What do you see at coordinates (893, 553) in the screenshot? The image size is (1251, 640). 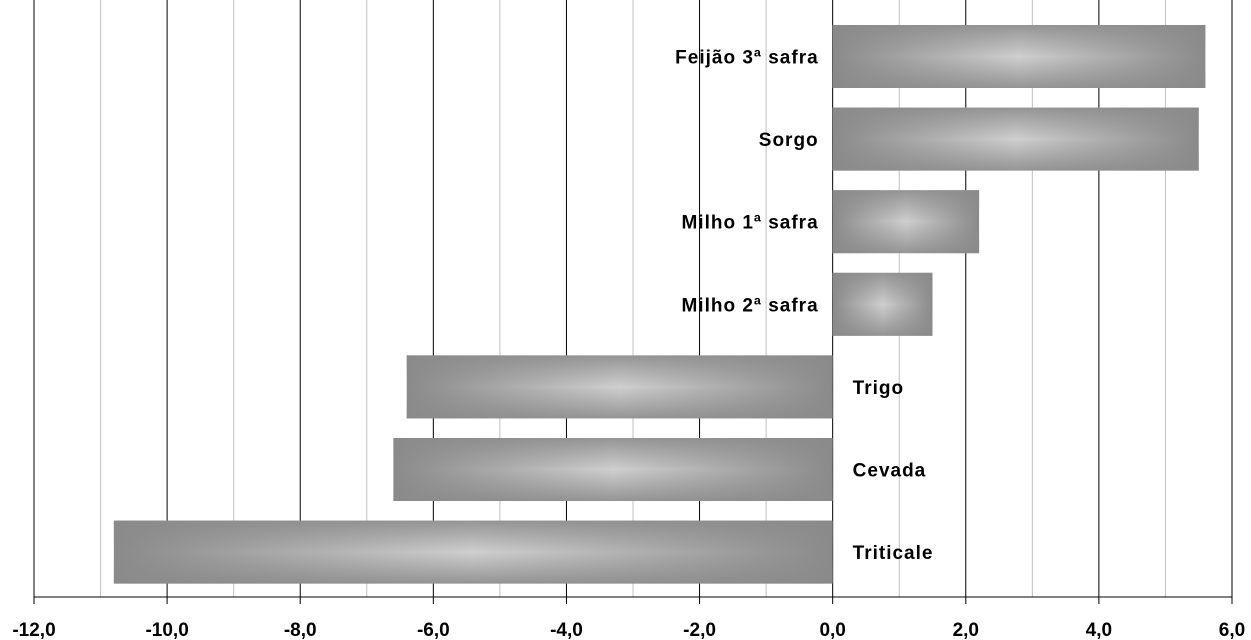 I see `category-label: Triticale` at bounding box center [893, 553].